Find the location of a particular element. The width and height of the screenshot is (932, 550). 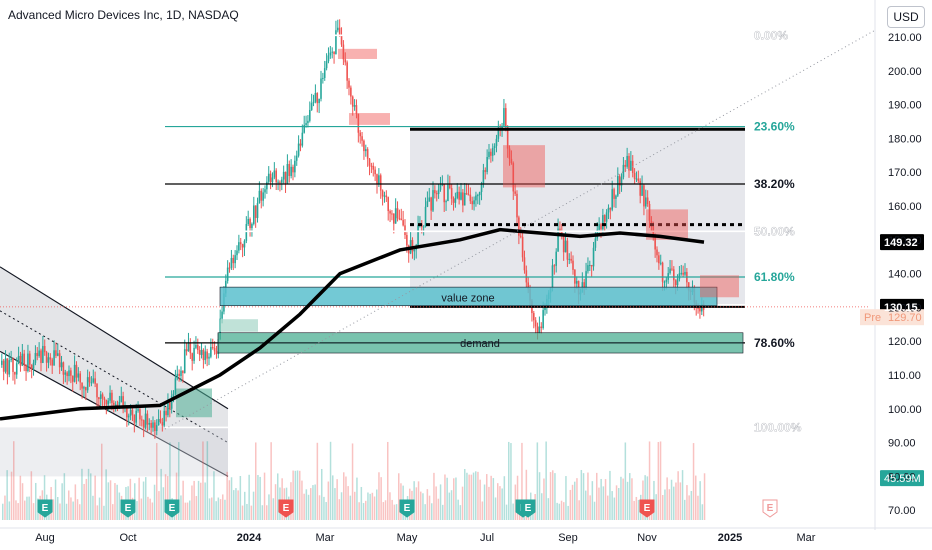

price-axis is located at coordinates (892, 265).